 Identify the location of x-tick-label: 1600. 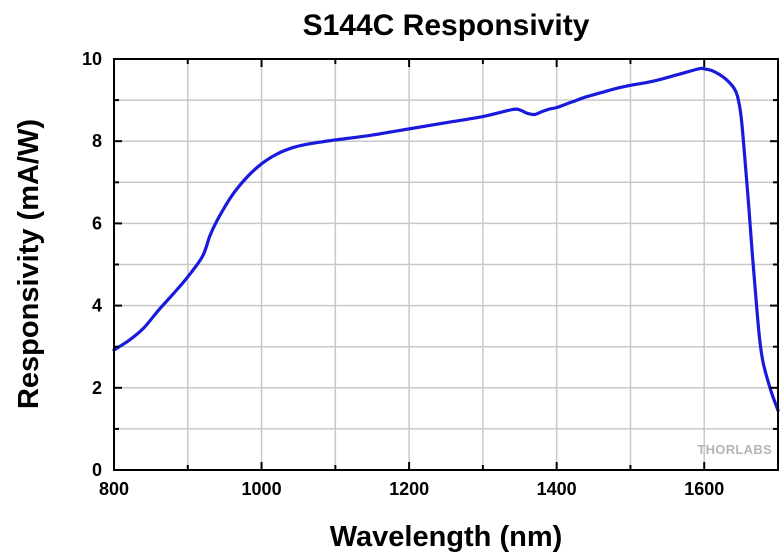
(704, 489).